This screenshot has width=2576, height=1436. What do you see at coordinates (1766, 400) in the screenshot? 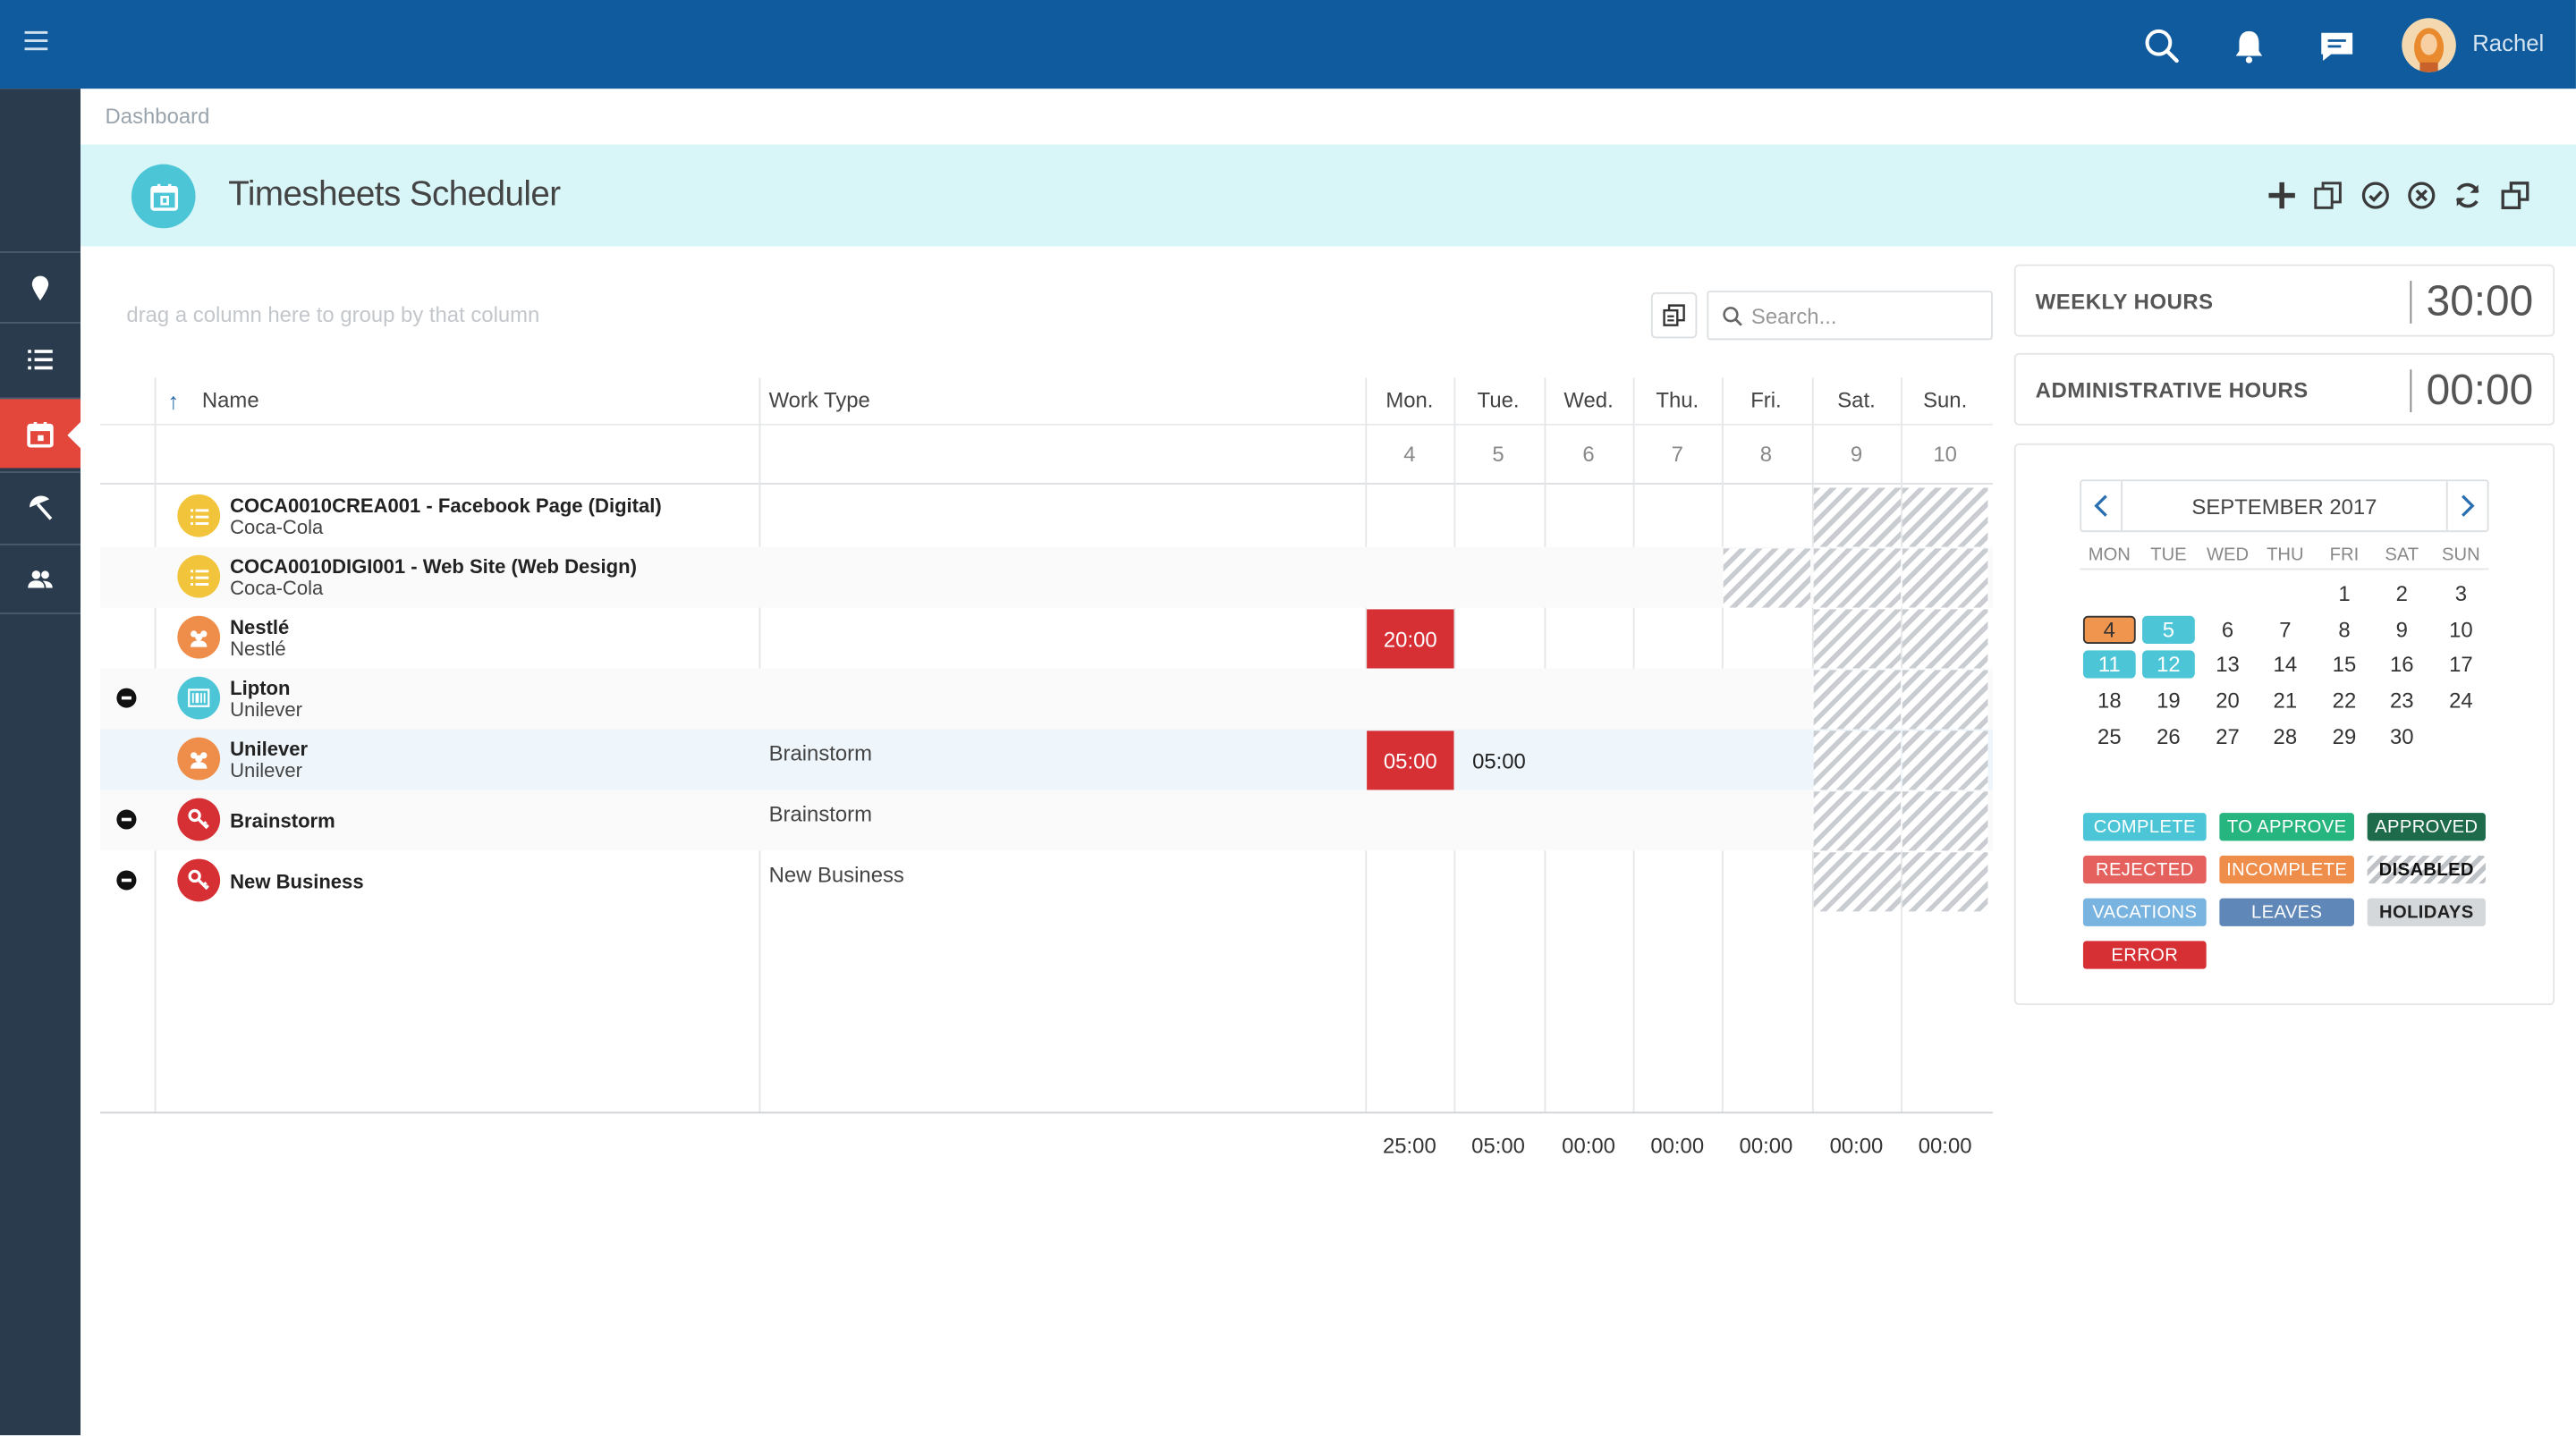
I see `column-header-day: Fri.` at bounding box center [1766, 400].